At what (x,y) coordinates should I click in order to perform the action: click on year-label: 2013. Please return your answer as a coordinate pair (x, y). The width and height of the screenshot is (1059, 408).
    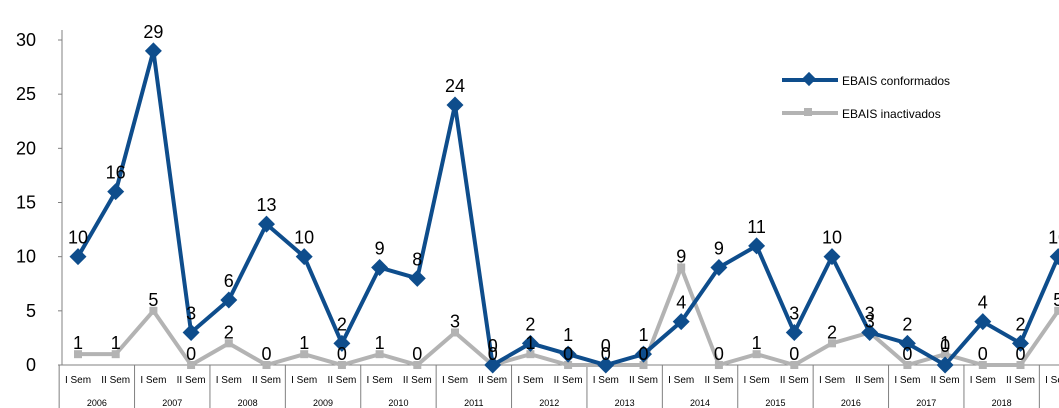
    Looking at the image, I should click on (625, 403).